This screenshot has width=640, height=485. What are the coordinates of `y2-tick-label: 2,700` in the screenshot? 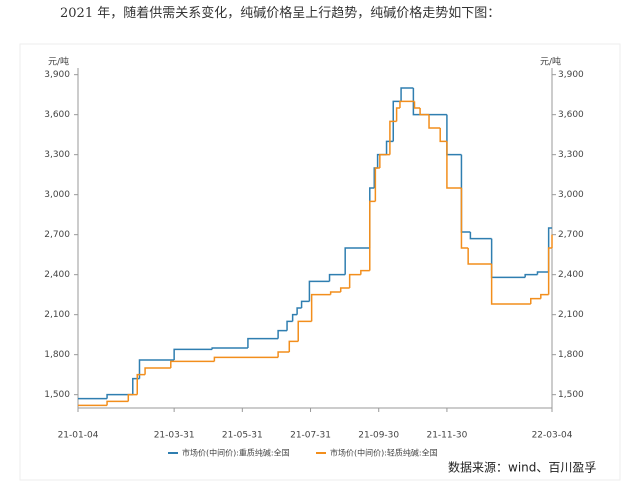 It's located at (571, 235).